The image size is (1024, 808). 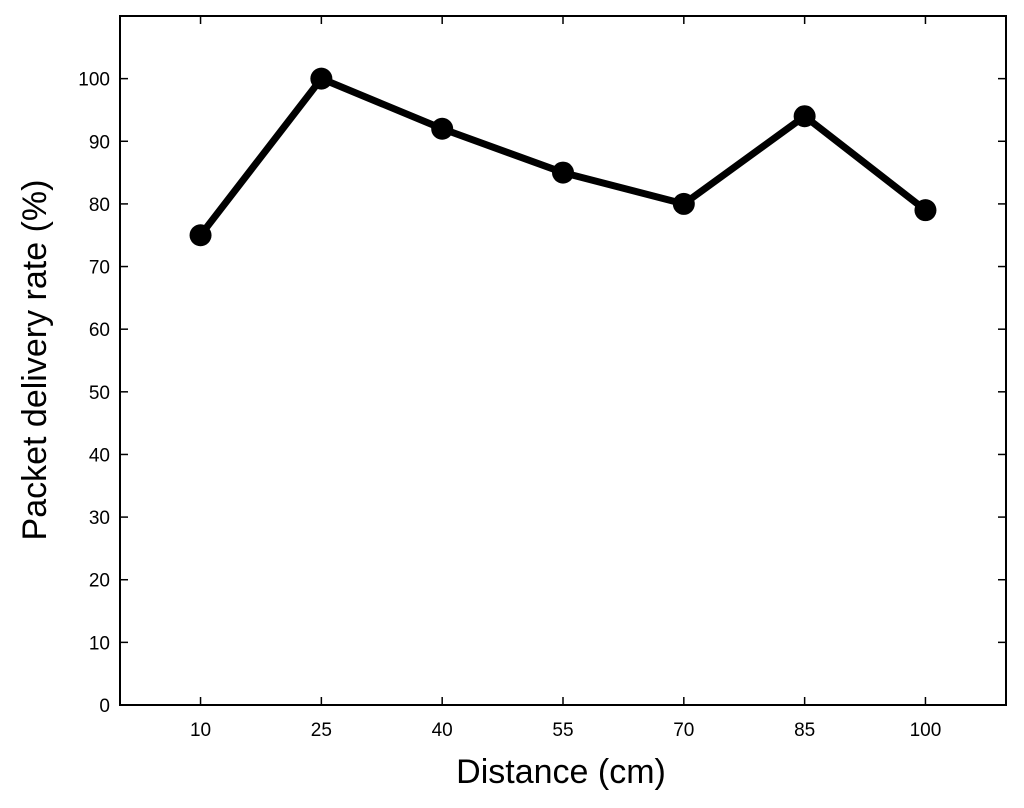 I want to click on y-tick-label: 0, so click(x=104, y=706).